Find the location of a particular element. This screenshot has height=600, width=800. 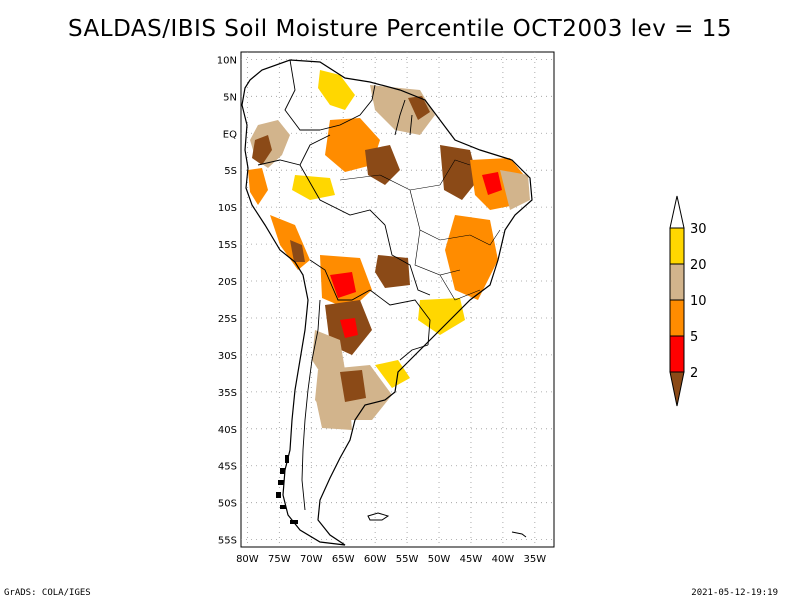

lat-tick-label: 5S is located at coordinates (230, 171).